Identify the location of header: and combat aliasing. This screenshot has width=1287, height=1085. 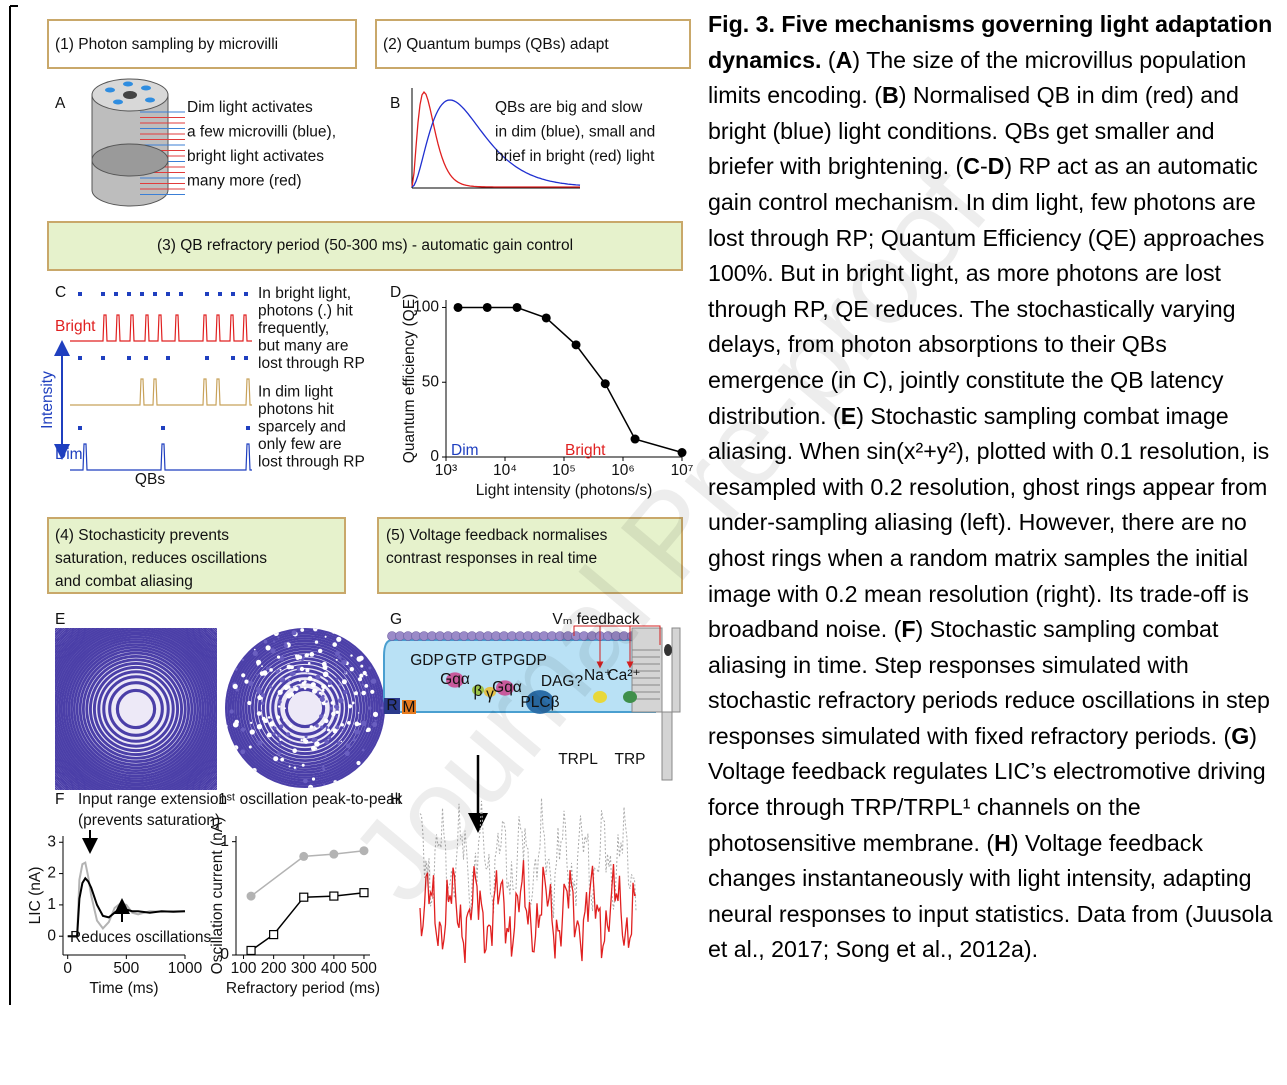
(124, 581).